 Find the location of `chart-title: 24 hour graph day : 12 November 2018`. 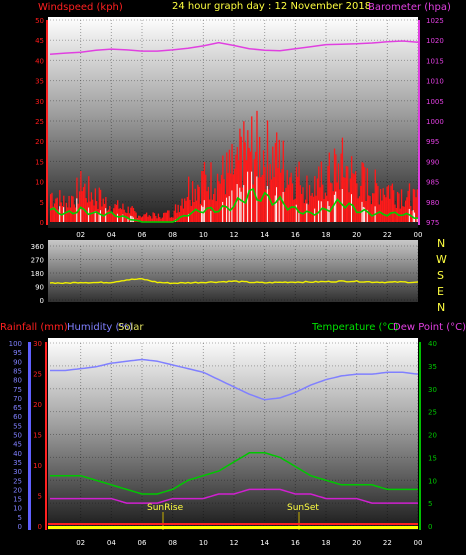

chart-title: 24 hour graph day : 12 November 2018 is located at coordinates (271, 6).